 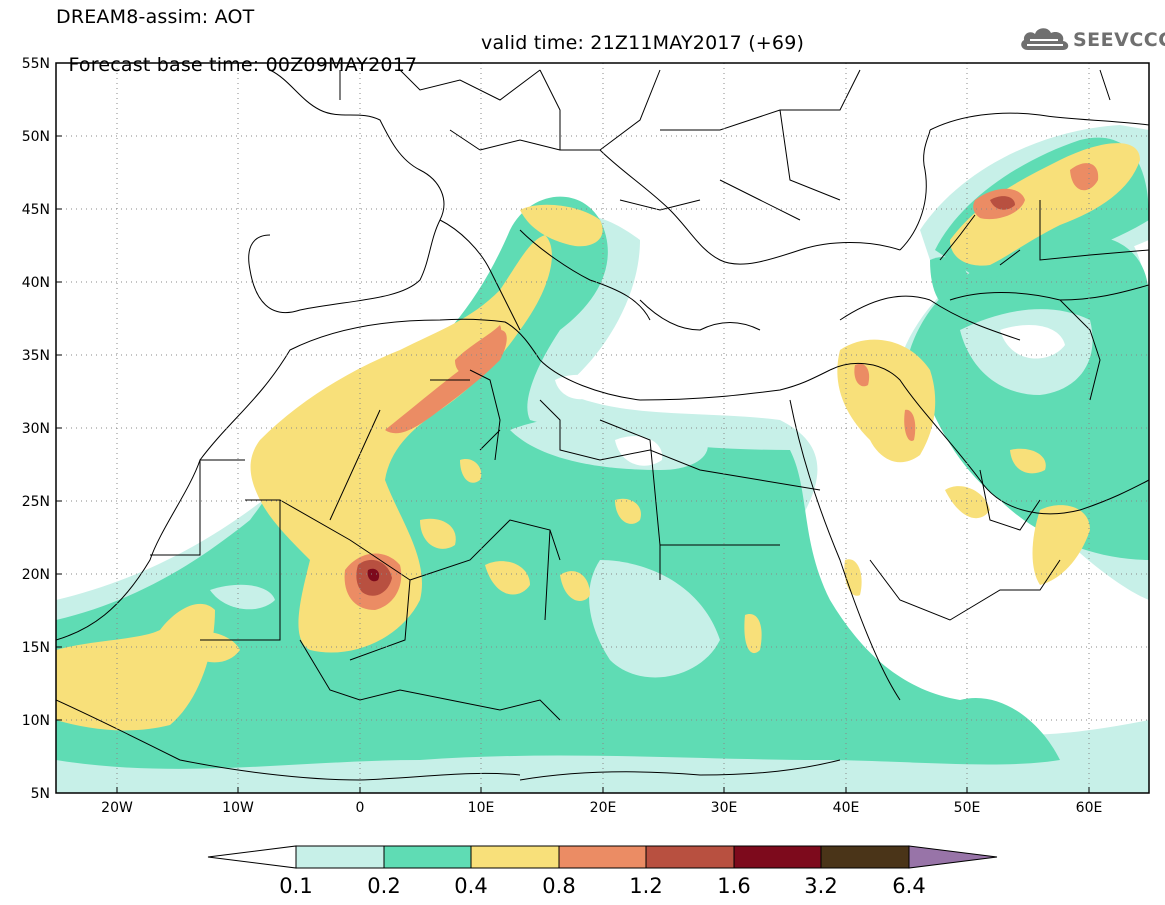 I want to click on forecast-base-time: Forecast base time: 00Z09MAY2017, so click(x=243, y=65).